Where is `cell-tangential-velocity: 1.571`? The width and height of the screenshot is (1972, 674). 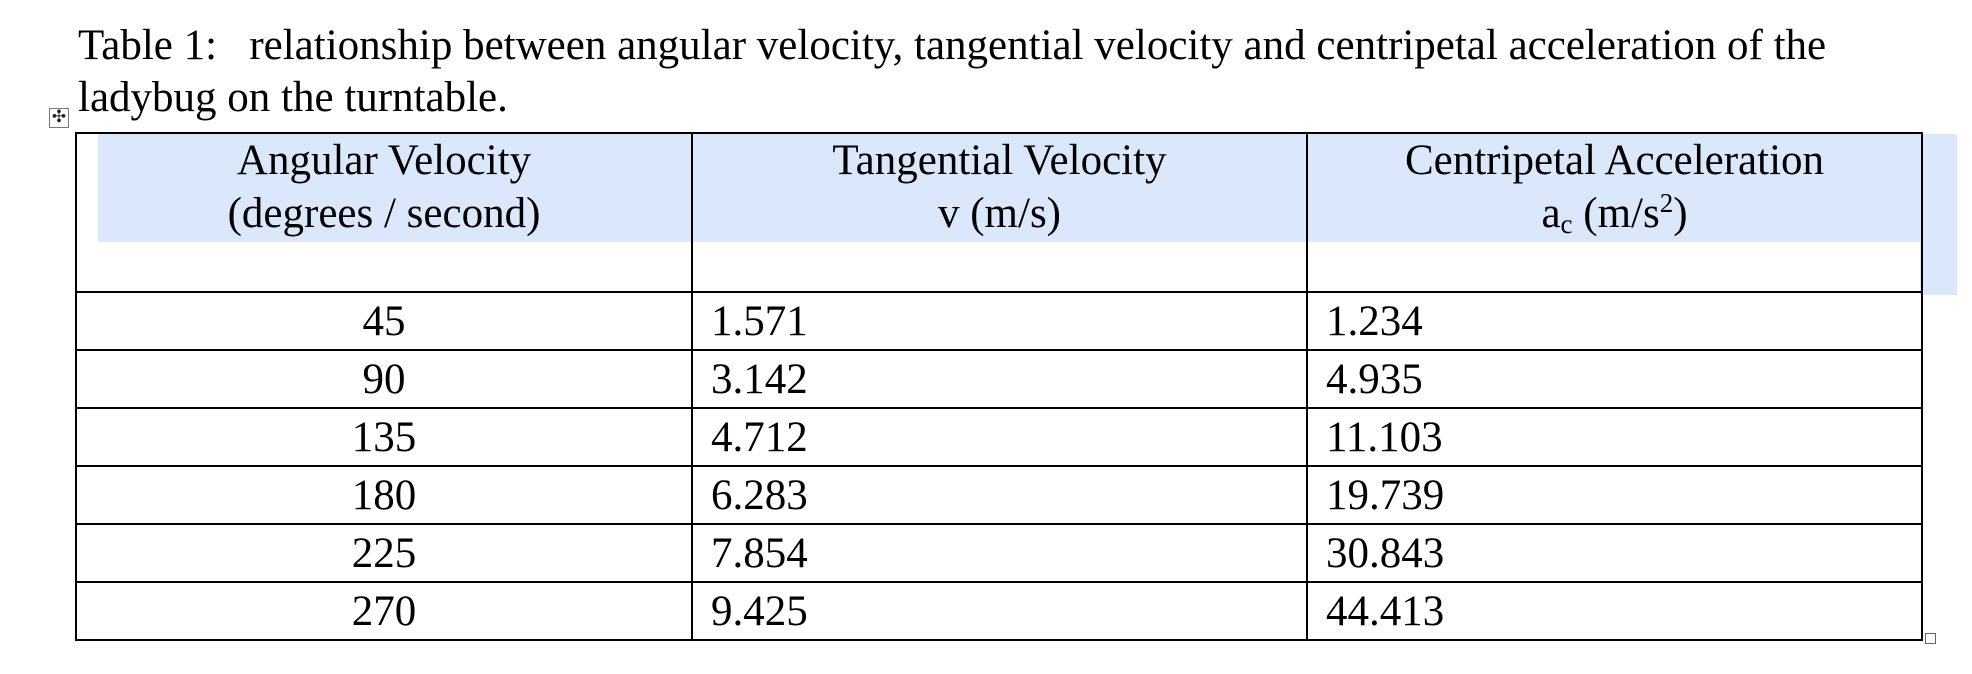 cell-tangential-velocity: 1.571 is located at coordinates (999, 321).